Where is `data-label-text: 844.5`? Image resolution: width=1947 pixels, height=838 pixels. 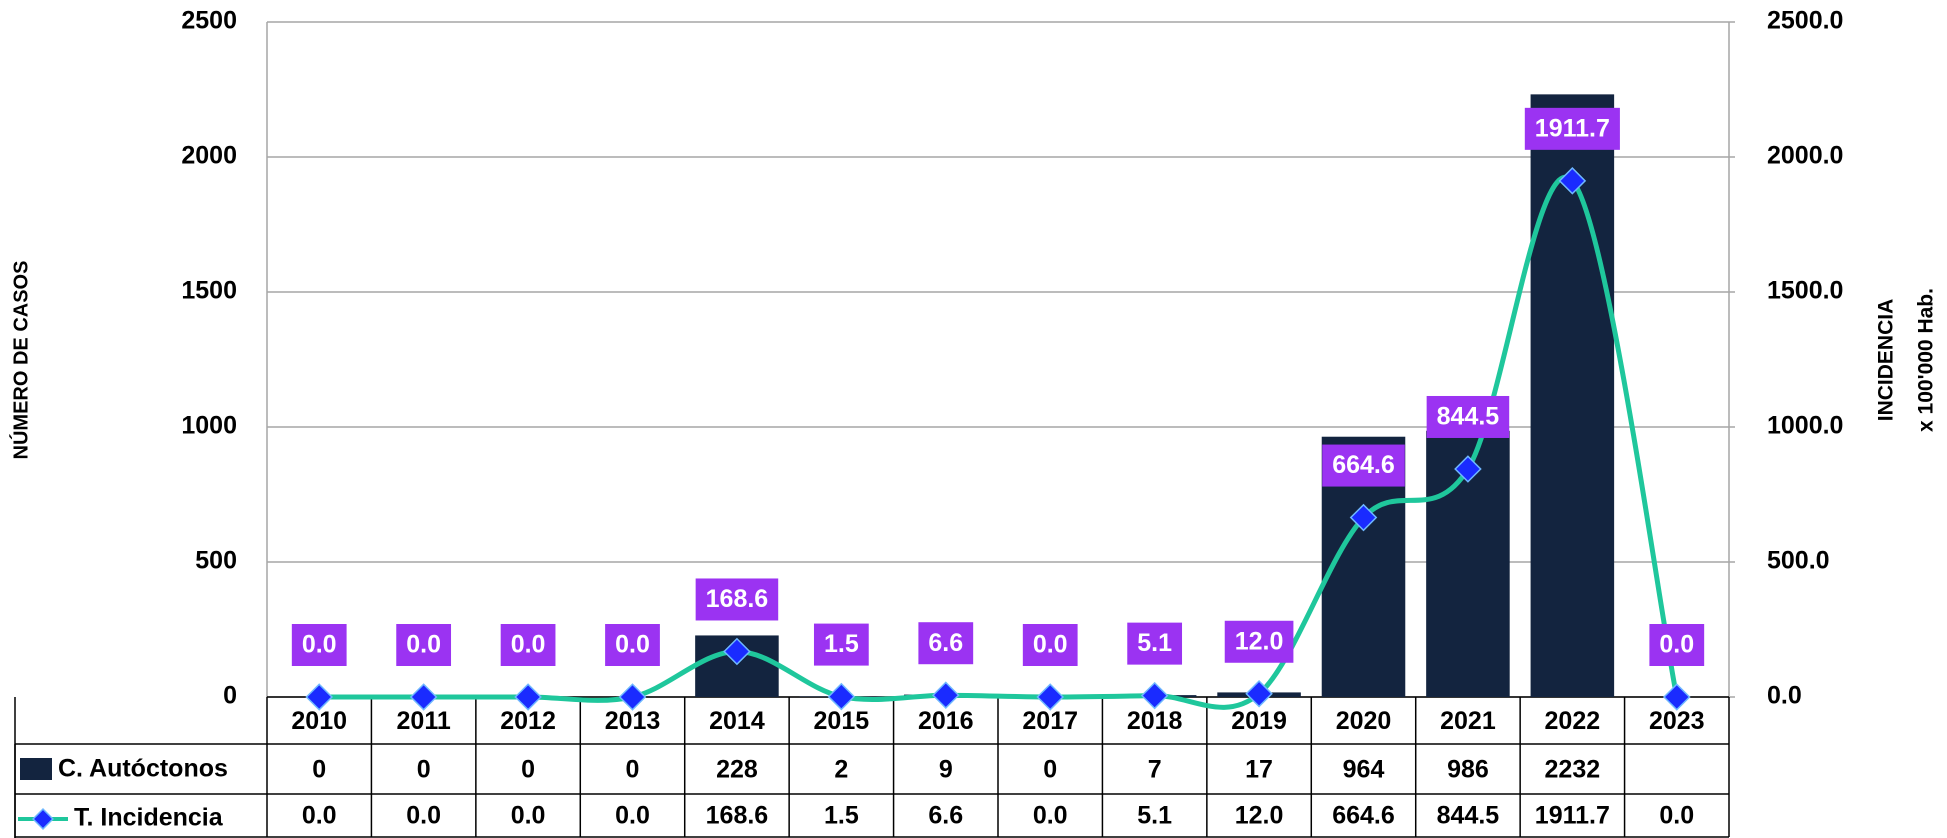
data-label-text: 844.5 is located at coordinates (1468, 417).